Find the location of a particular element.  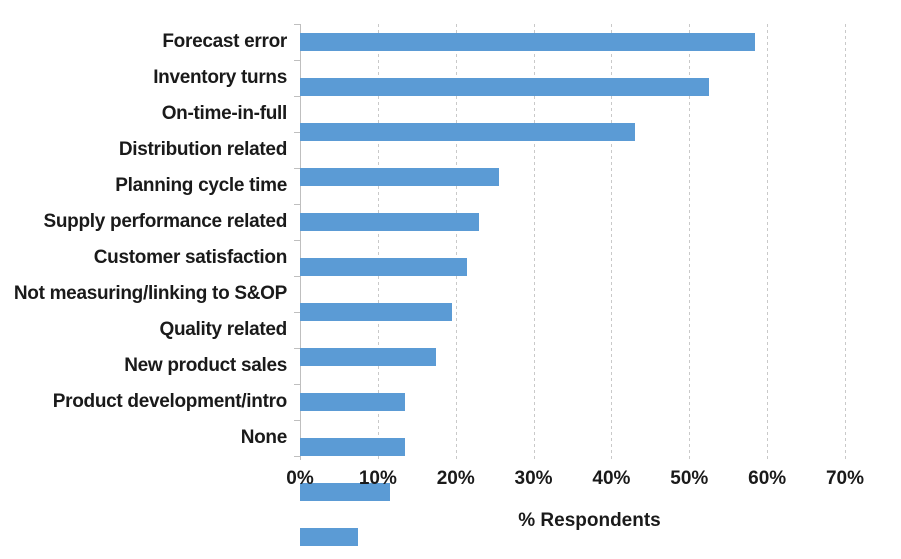

bar-row-forecast-error is located at coordinates (572, 51).